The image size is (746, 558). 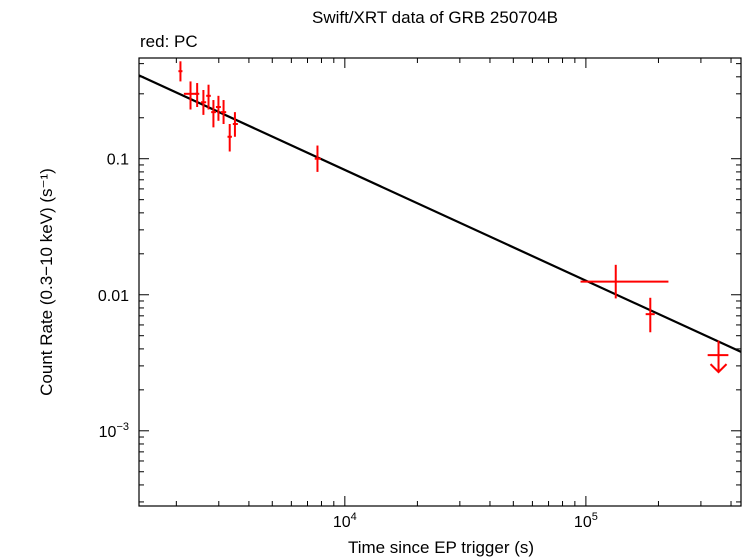 I want to click on x-axis-label: Time since EP trigger (s), so click(x=441, y=547).